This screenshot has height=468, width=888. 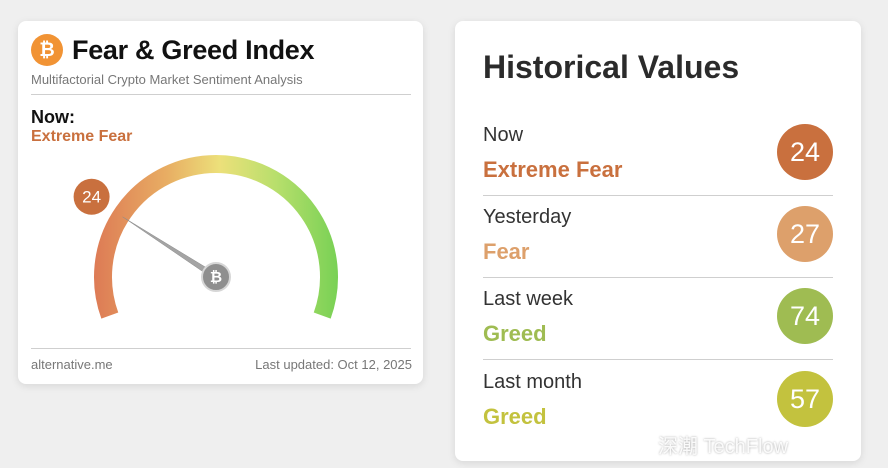 What do you see at coordinates (528, 299) in the screenshot?
I see `period-label: Last week` at bounding box center [528, 299].